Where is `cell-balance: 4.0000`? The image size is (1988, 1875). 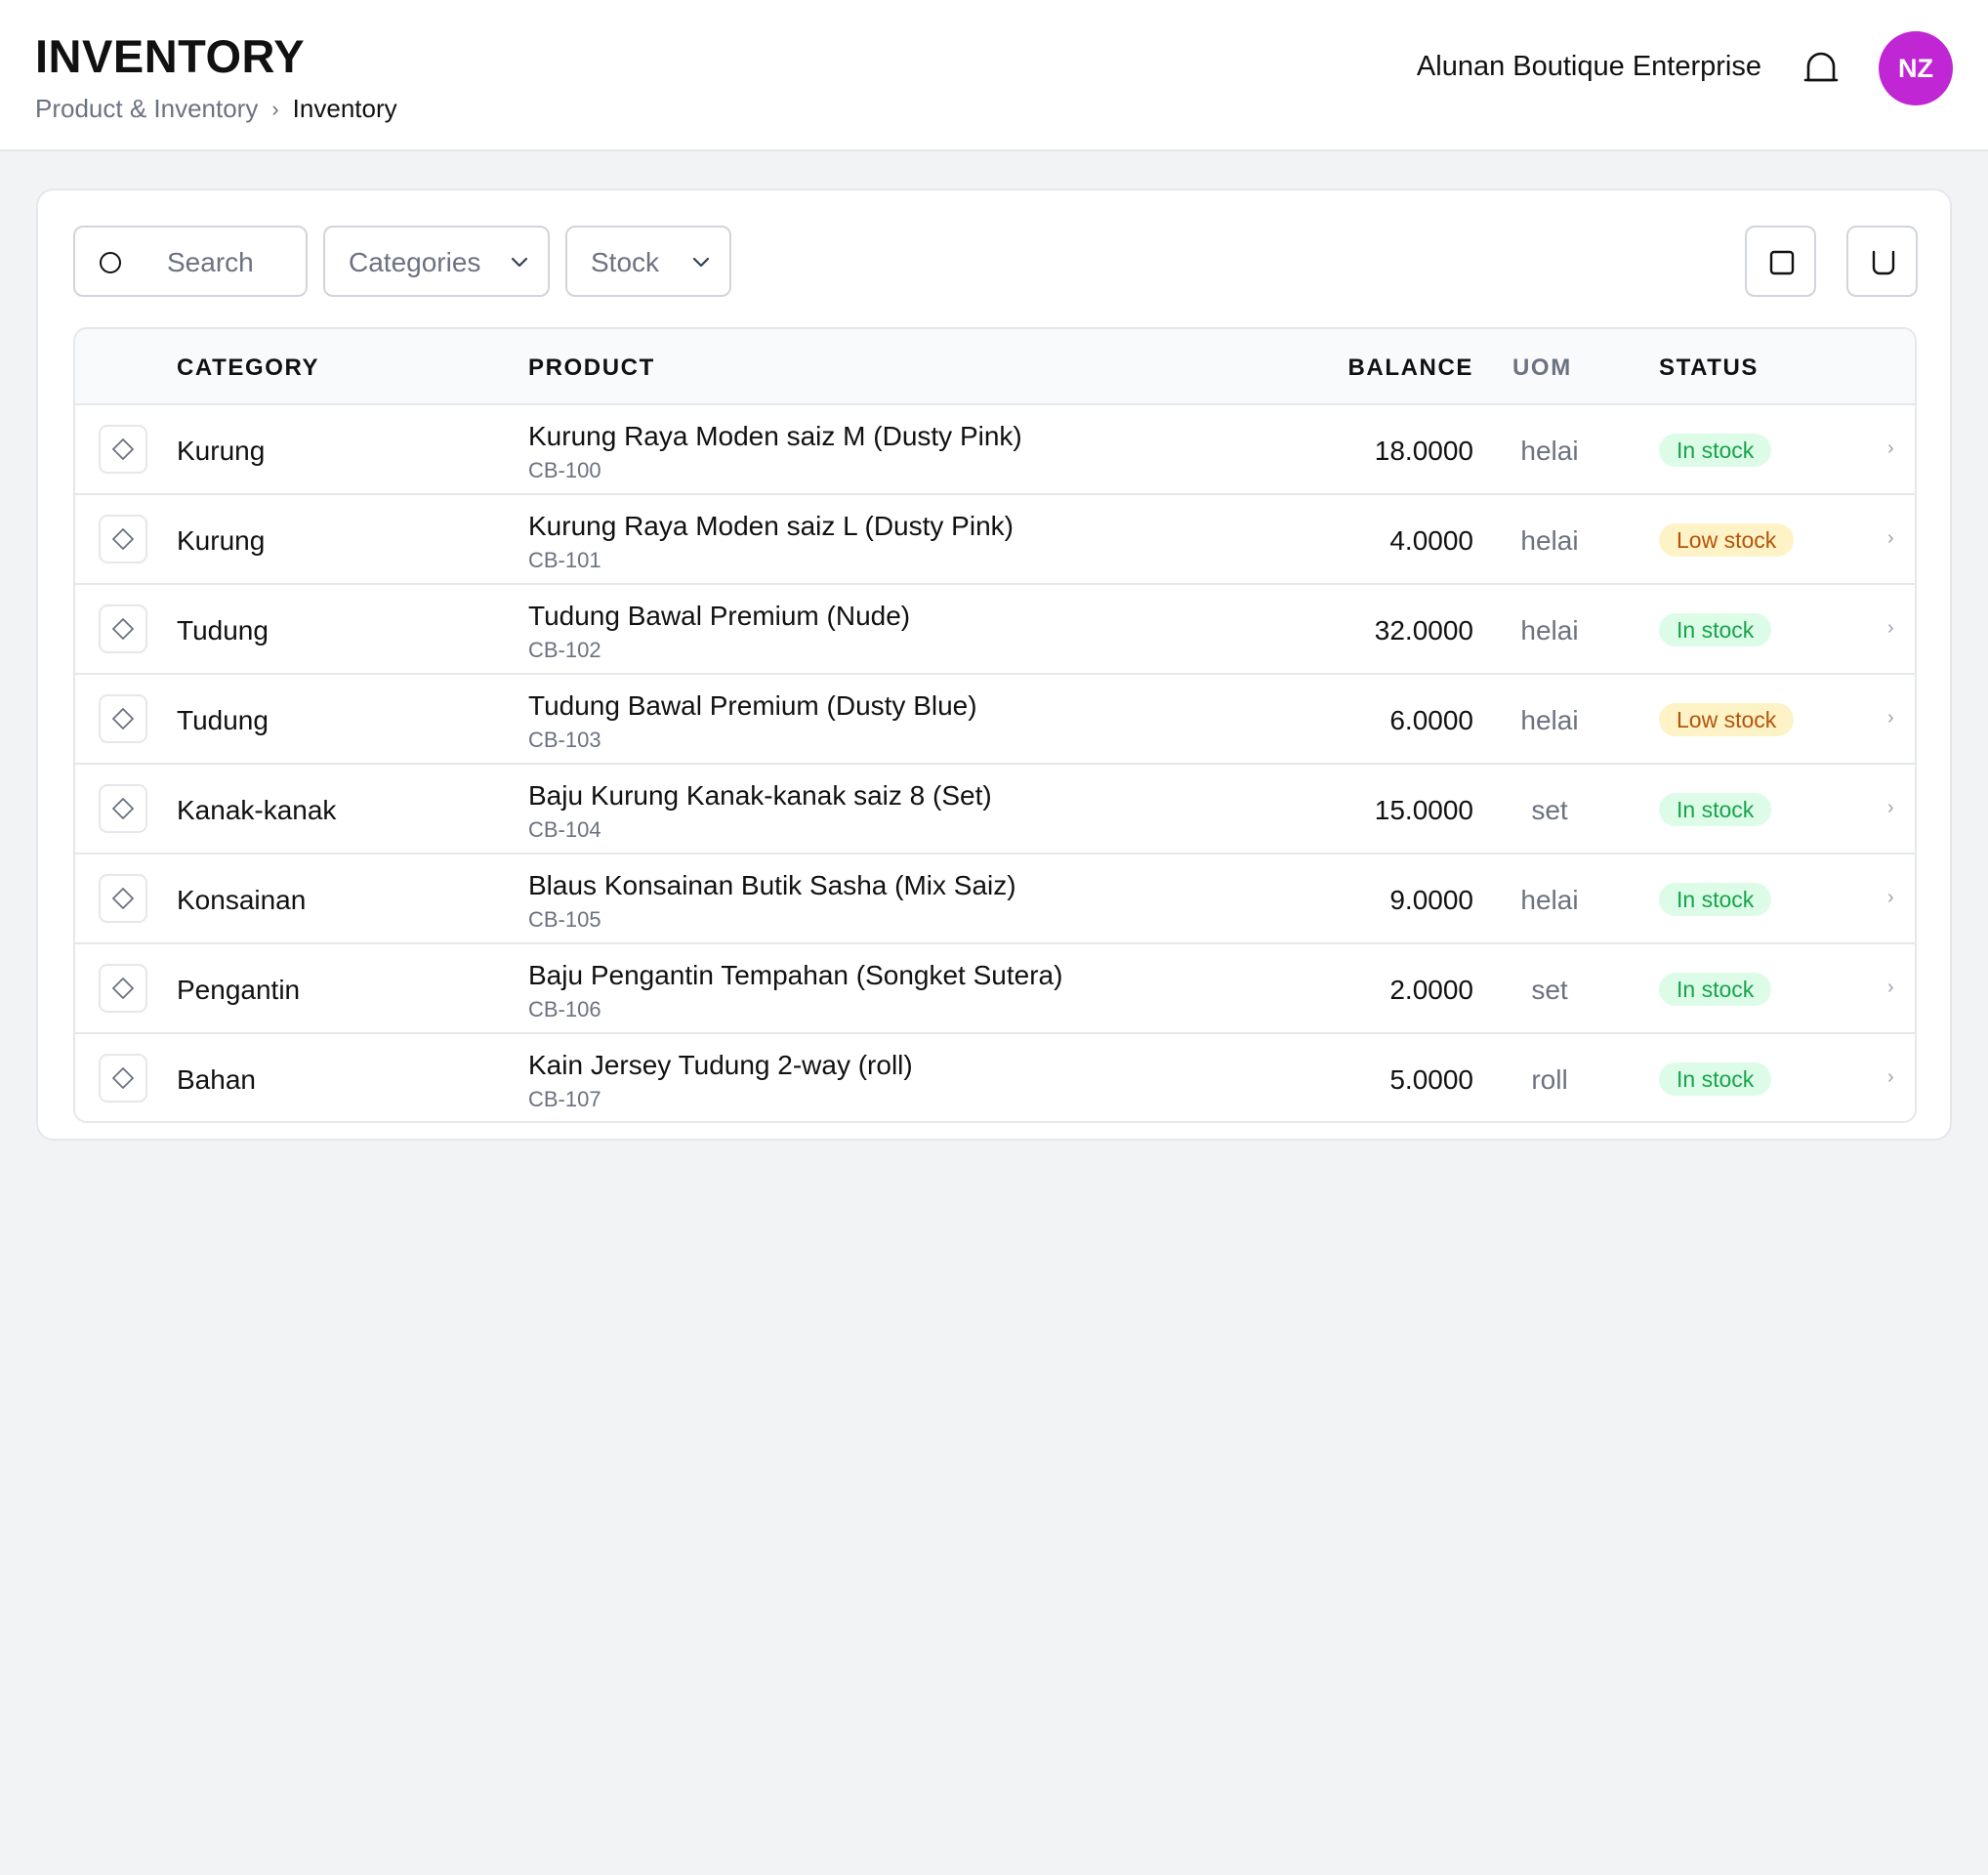 cell-balance: 4.0000 is located at coordinates (1431, 540).